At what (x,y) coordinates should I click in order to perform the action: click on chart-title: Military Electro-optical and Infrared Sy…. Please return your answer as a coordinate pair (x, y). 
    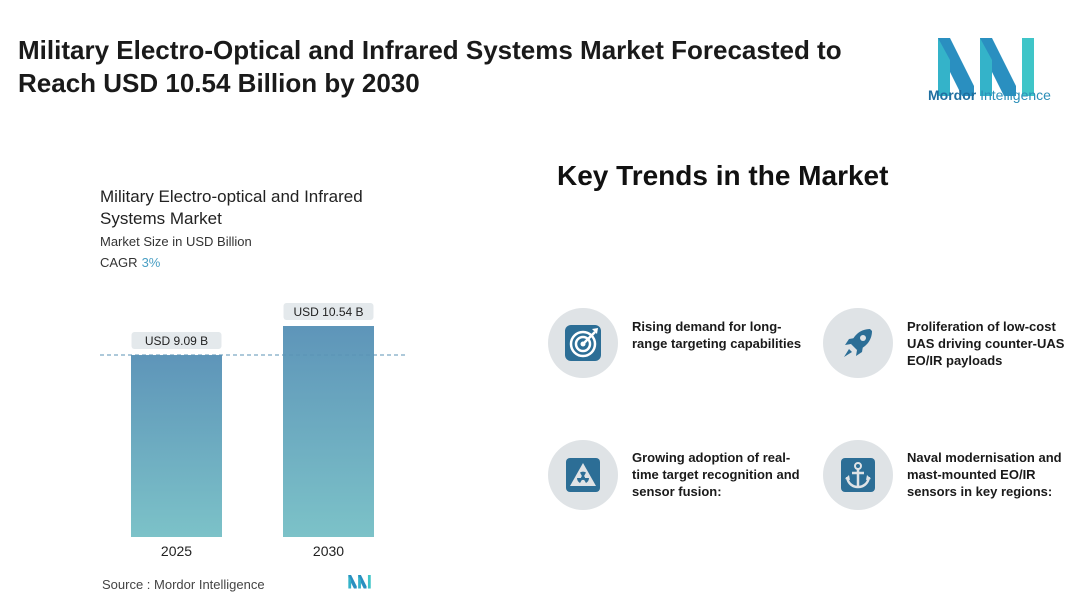
    Looking at the image, I should click on (231, 207).